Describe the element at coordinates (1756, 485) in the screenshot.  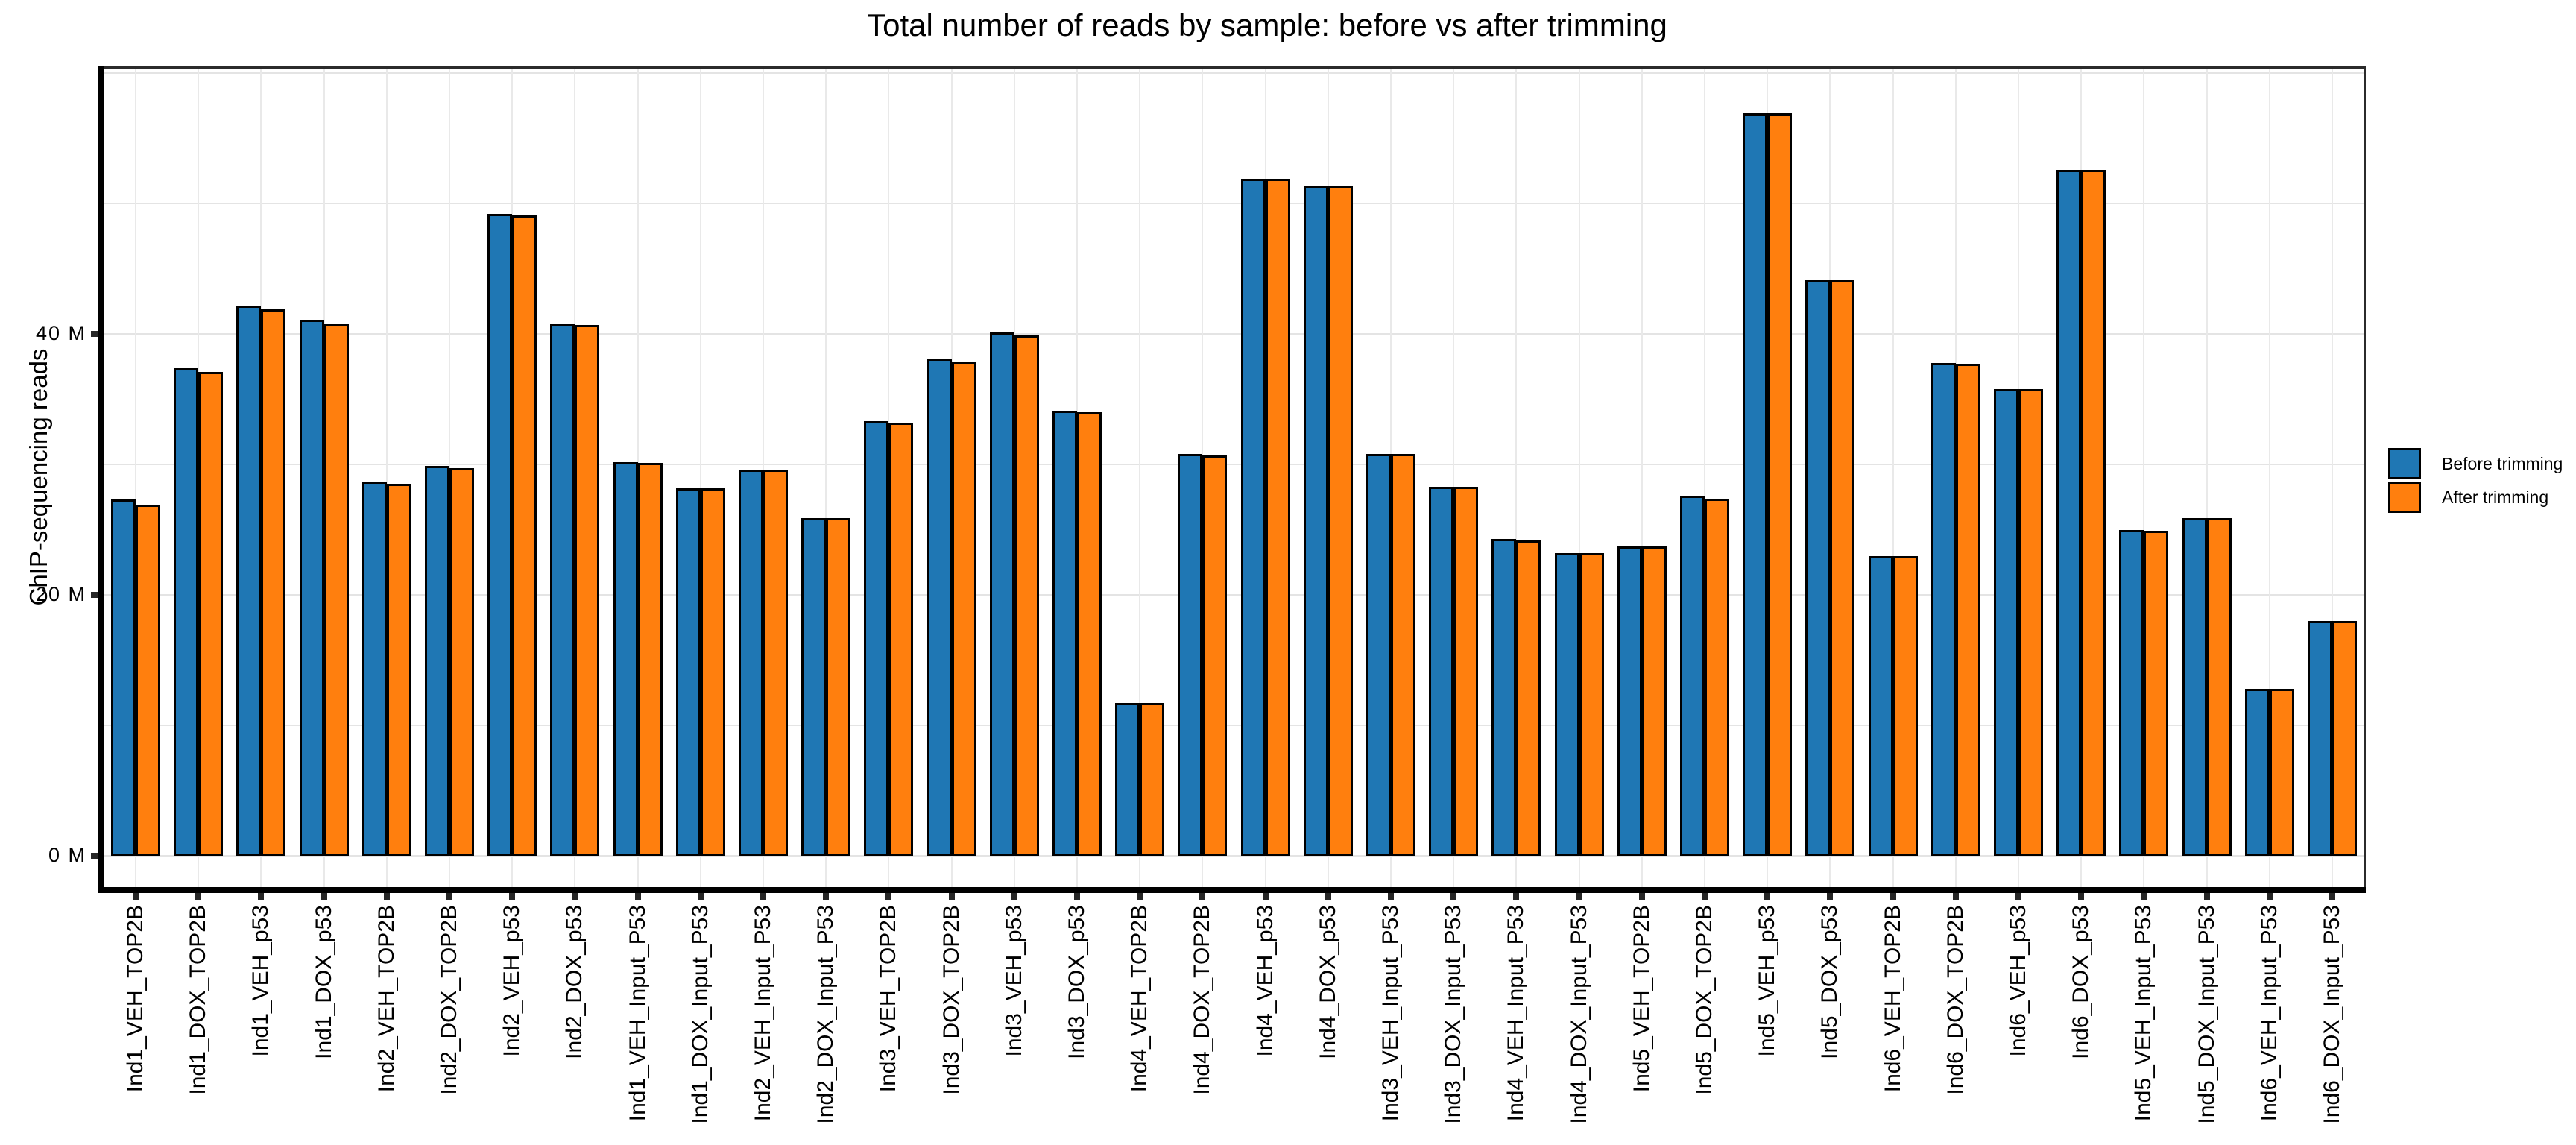
I see `bar-before-Ind5_VEH_p53` at that location.